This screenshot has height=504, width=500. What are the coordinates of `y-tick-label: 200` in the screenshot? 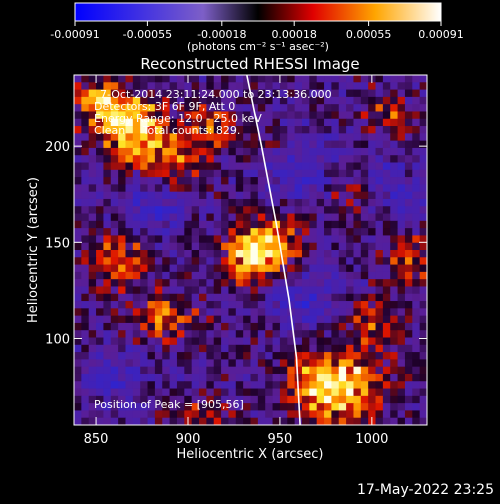 It's located at (57, 147).